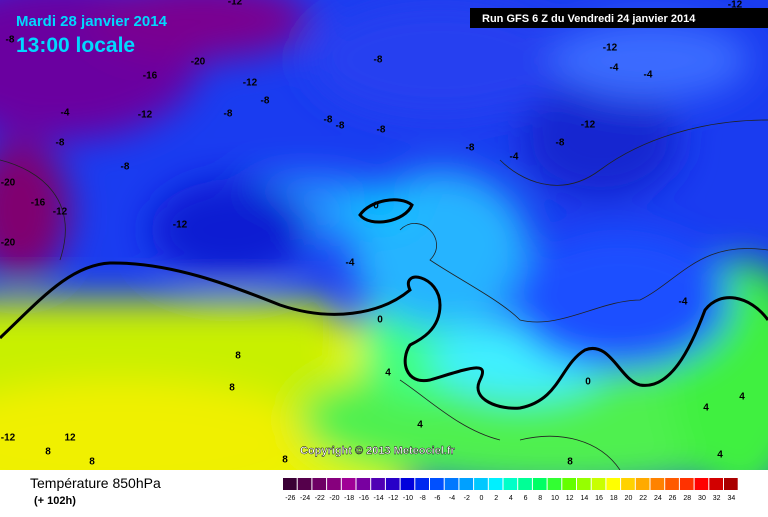 Image resolution: width=768 pixels, height=517 pixels. What do you see at coordinates (408, 498) in the screenshot?
I see `scale-label: -10` at bounding box center [408, 498].